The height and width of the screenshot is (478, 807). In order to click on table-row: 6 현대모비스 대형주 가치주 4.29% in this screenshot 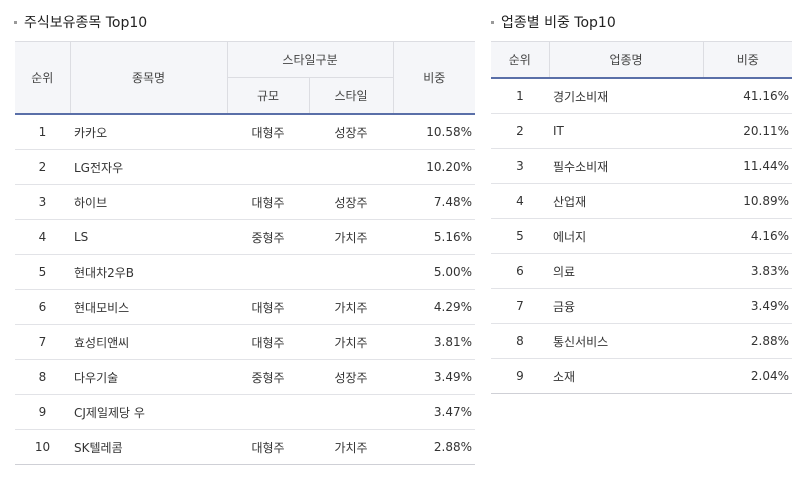, I will do `click(245, 307)`.